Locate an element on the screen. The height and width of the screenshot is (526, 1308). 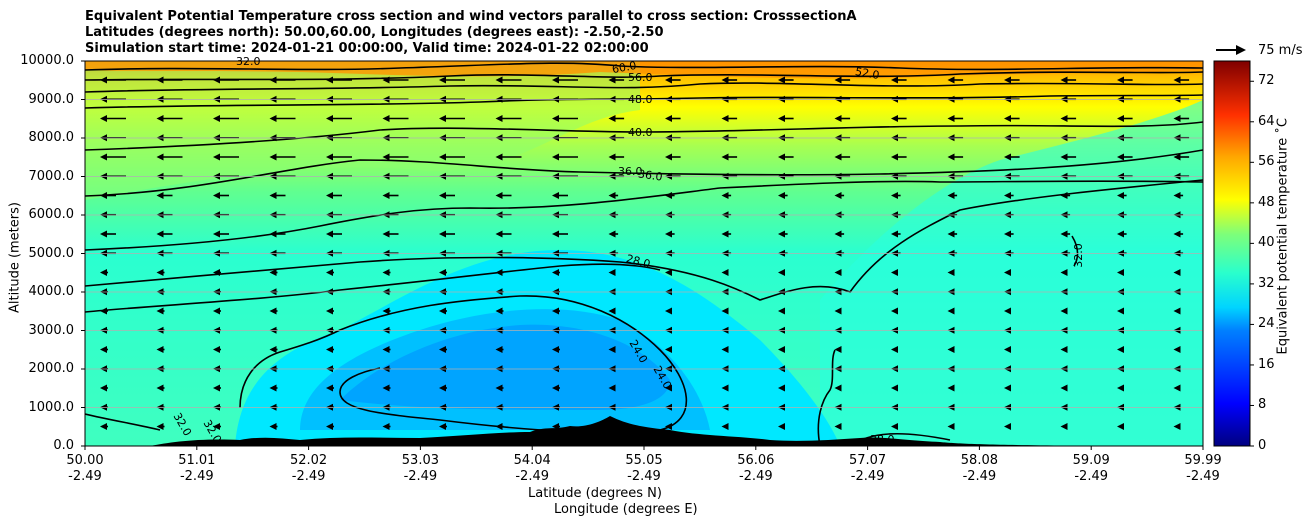
x-tick-latitude: 55.05 is located at coordinates (644, 460).